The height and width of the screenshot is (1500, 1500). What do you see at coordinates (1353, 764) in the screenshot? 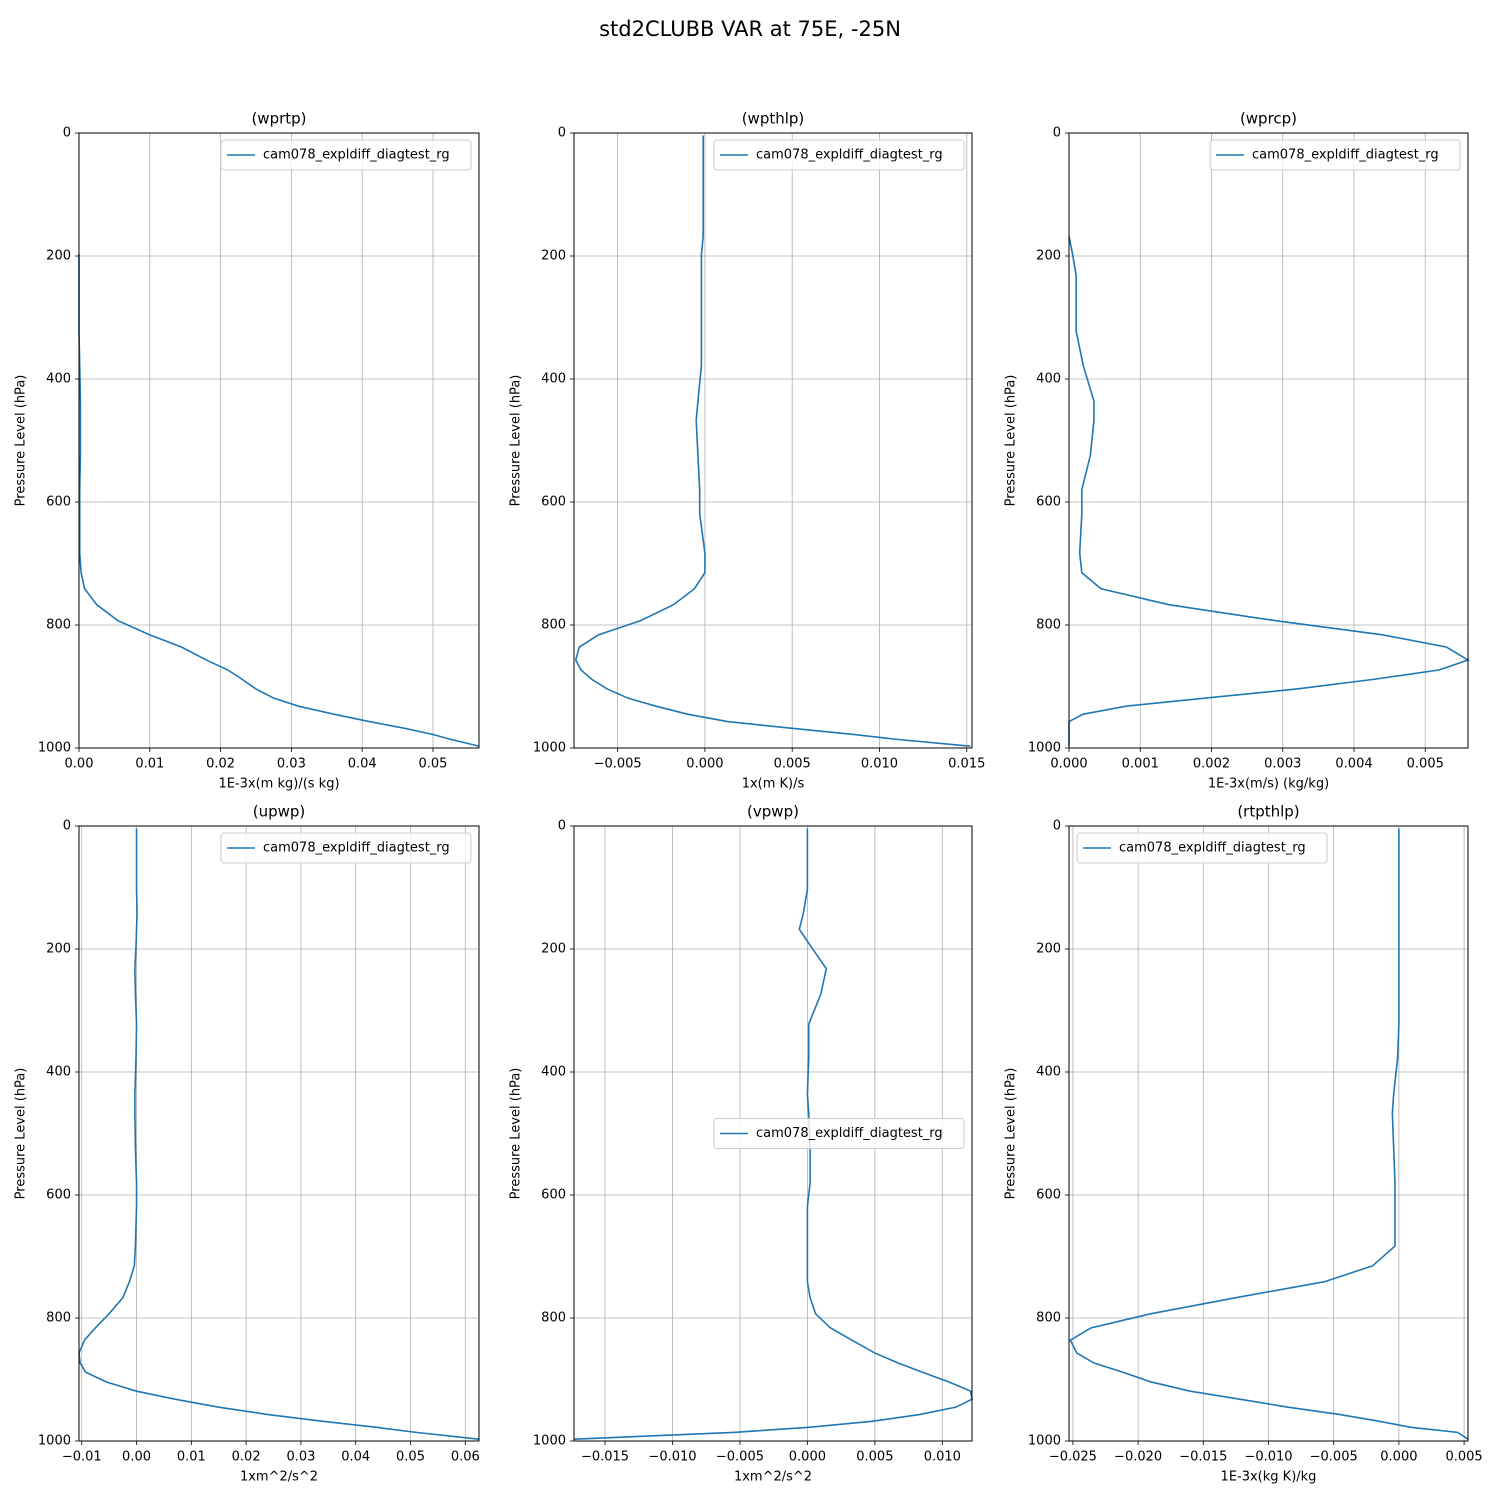
I see `x-tick-label: 0.004` at bounding box center [1353, 764].